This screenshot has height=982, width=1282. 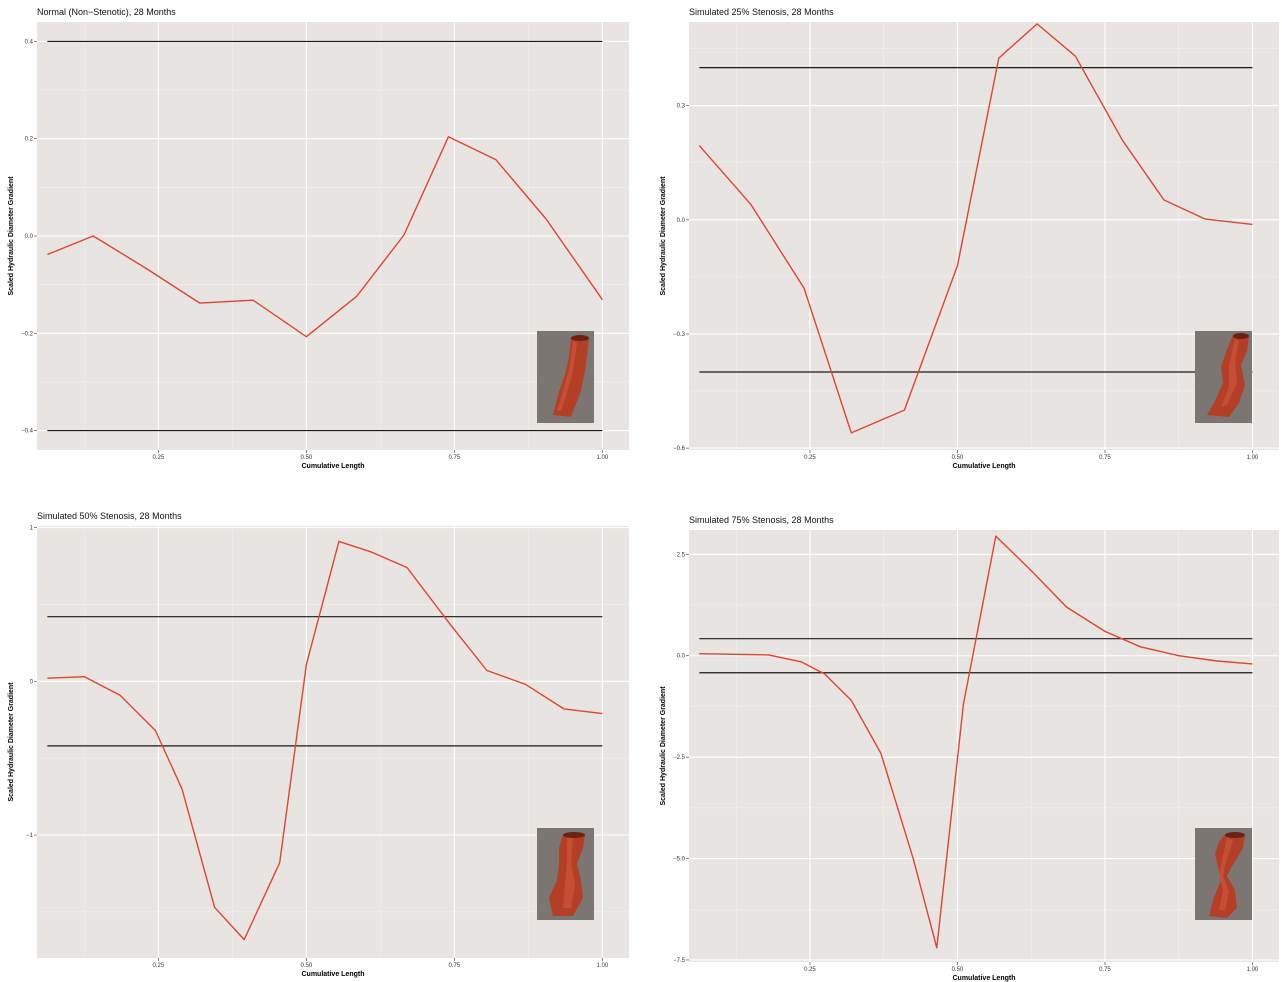 I want to click on y-tick-label: −0.3, so click(x=679, y=335).